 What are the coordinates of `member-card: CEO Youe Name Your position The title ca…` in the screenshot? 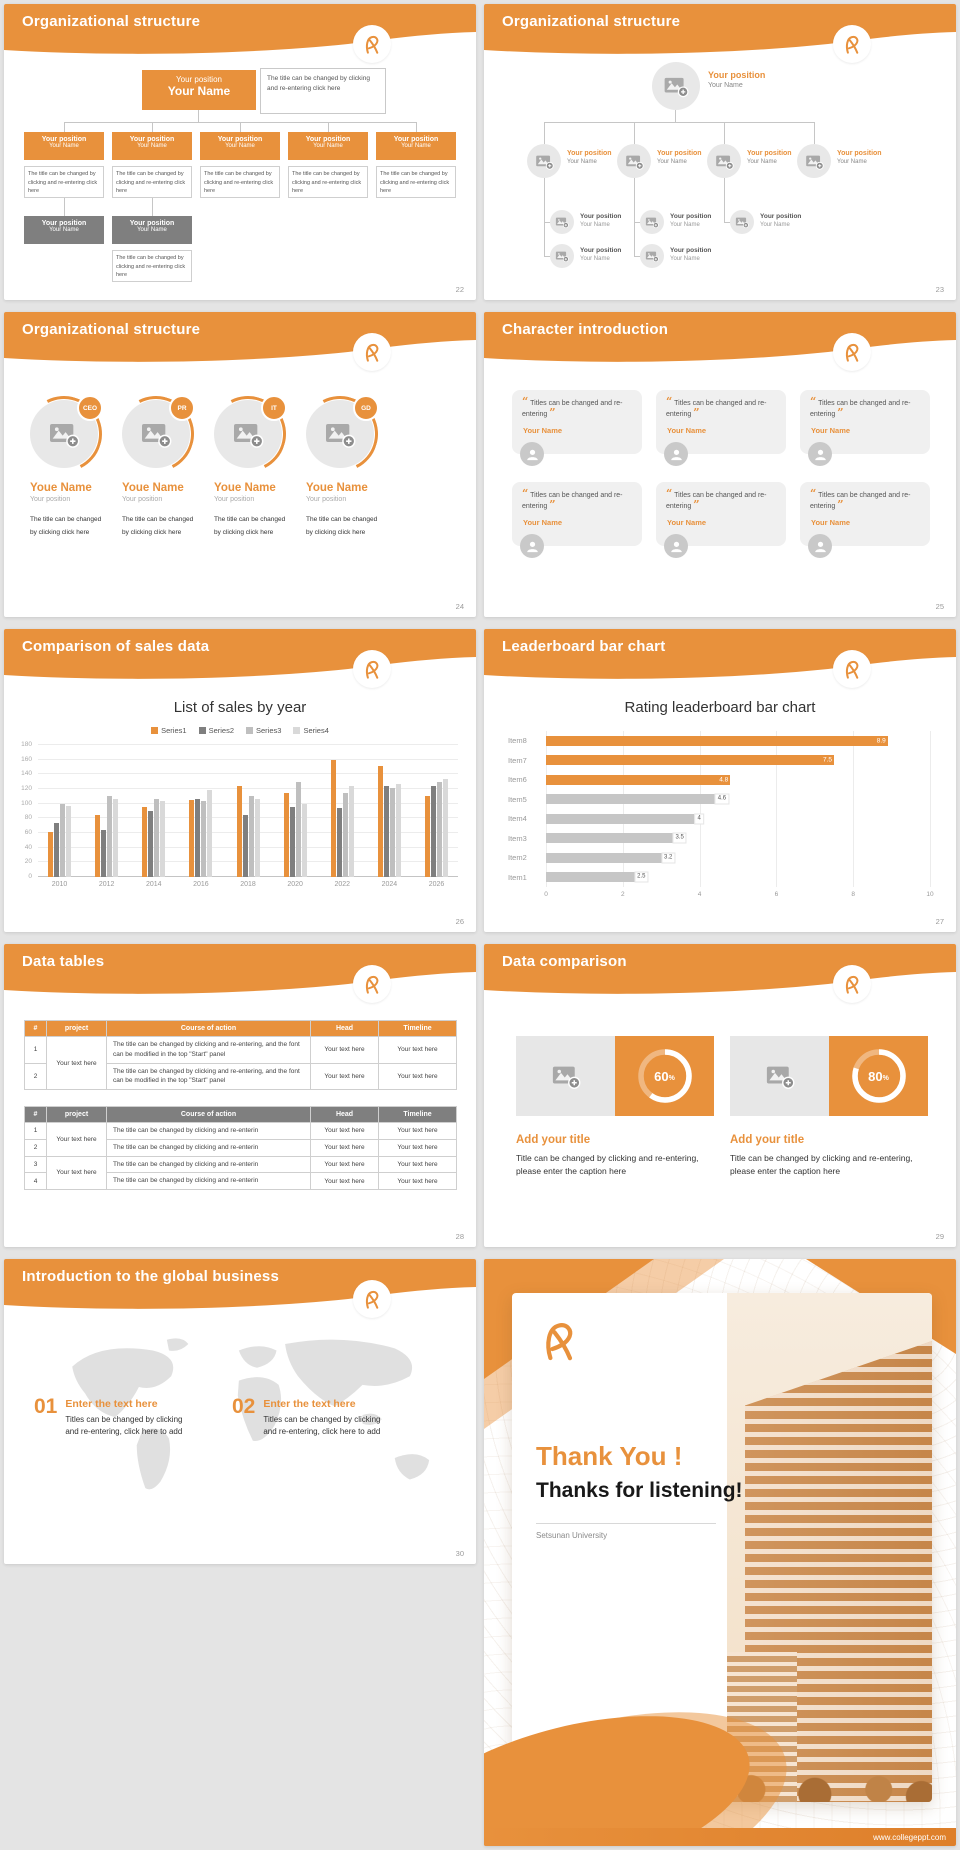 It's located at (64, 463).